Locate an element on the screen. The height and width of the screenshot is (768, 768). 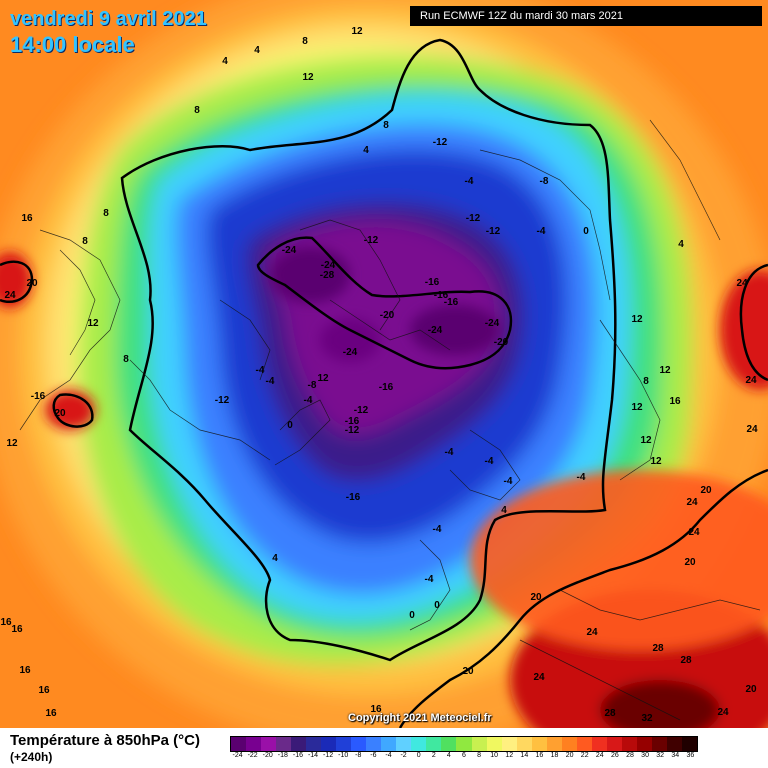
colorbar-tick-label: 30 is located at coordinates (645, 755).